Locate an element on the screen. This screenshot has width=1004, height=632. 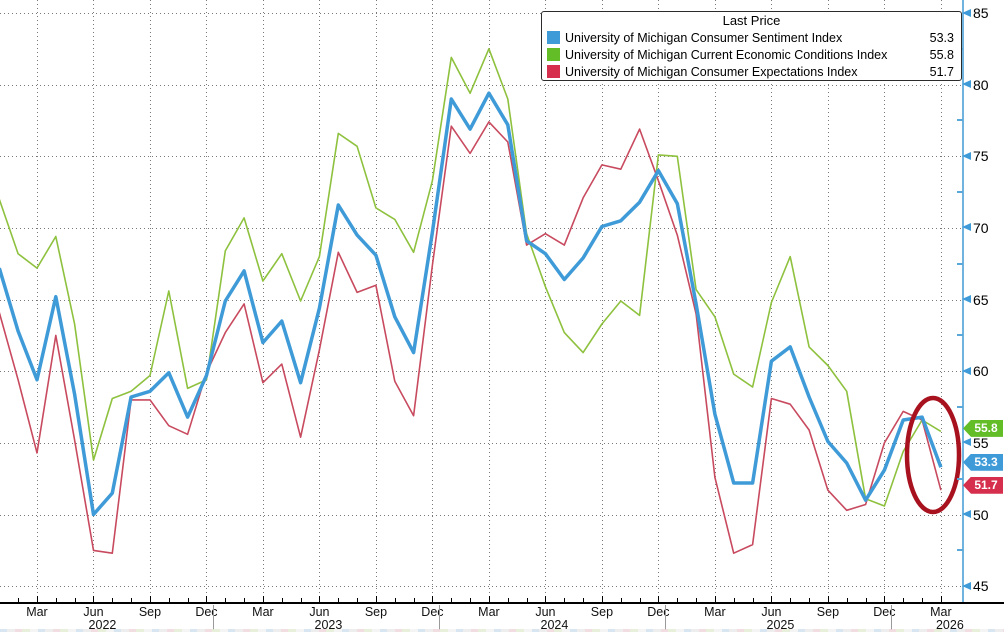
year-label: 2026 is located at coordinates (949, 625).